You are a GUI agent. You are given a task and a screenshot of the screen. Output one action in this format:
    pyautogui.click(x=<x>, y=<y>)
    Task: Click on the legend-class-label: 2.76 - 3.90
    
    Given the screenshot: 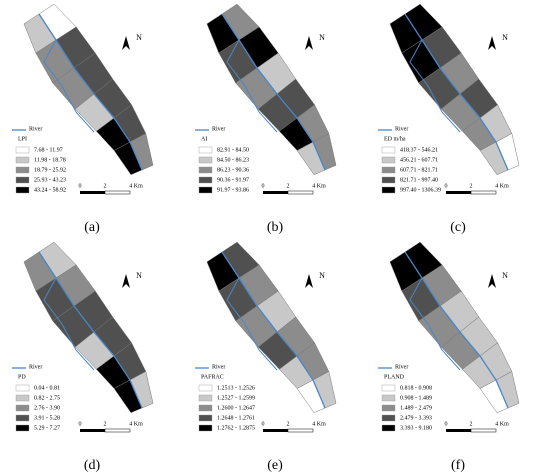 What is the action you would take?
    pyautogui.click(x=47, y=408)
    